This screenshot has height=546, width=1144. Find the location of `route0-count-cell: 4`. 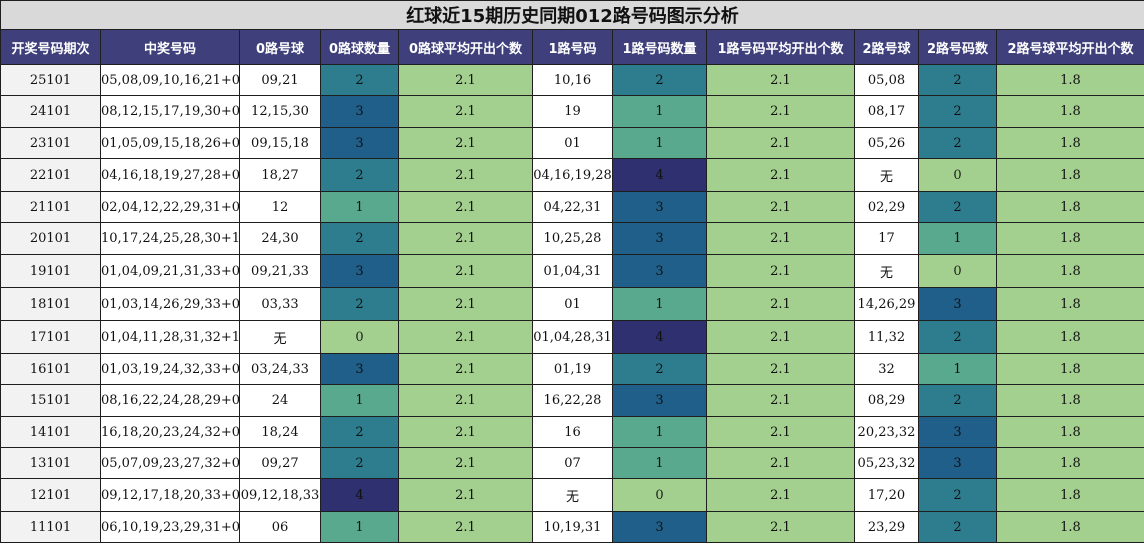

route0-count-cell: 4 is located at coordinates (359, 495).